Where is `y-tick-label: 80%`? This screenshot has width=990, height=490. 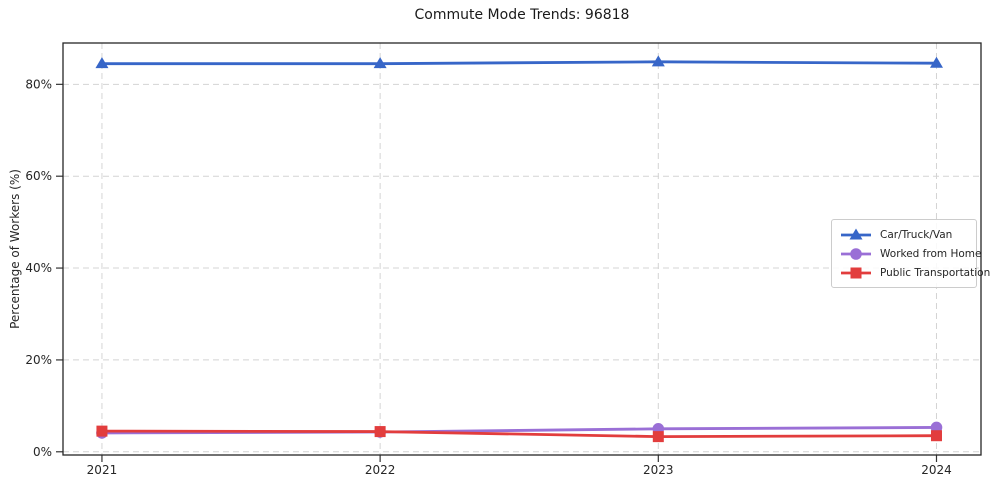 y-tick-label: 80% is located at coordinates (38, 84).